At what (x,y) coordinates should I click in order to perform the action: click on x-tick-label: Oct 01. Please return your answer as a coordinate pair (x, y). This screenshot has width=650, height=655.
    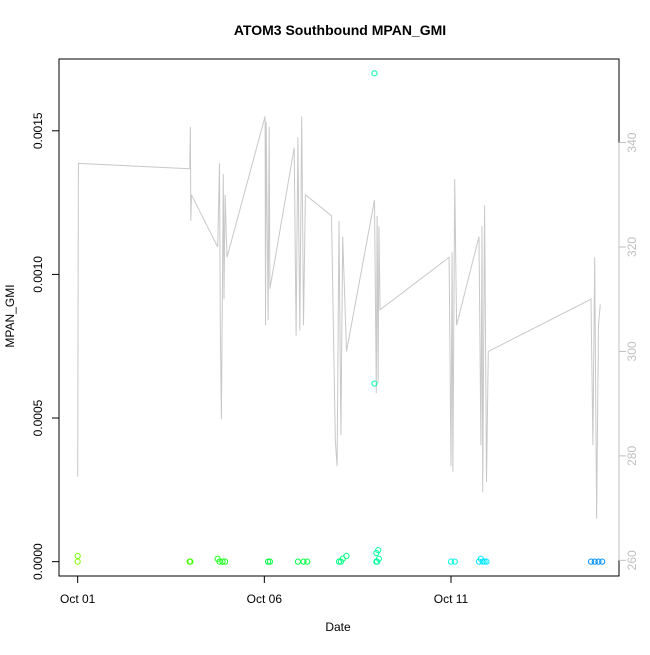
    Looking at the image, I should click on (78, 599).